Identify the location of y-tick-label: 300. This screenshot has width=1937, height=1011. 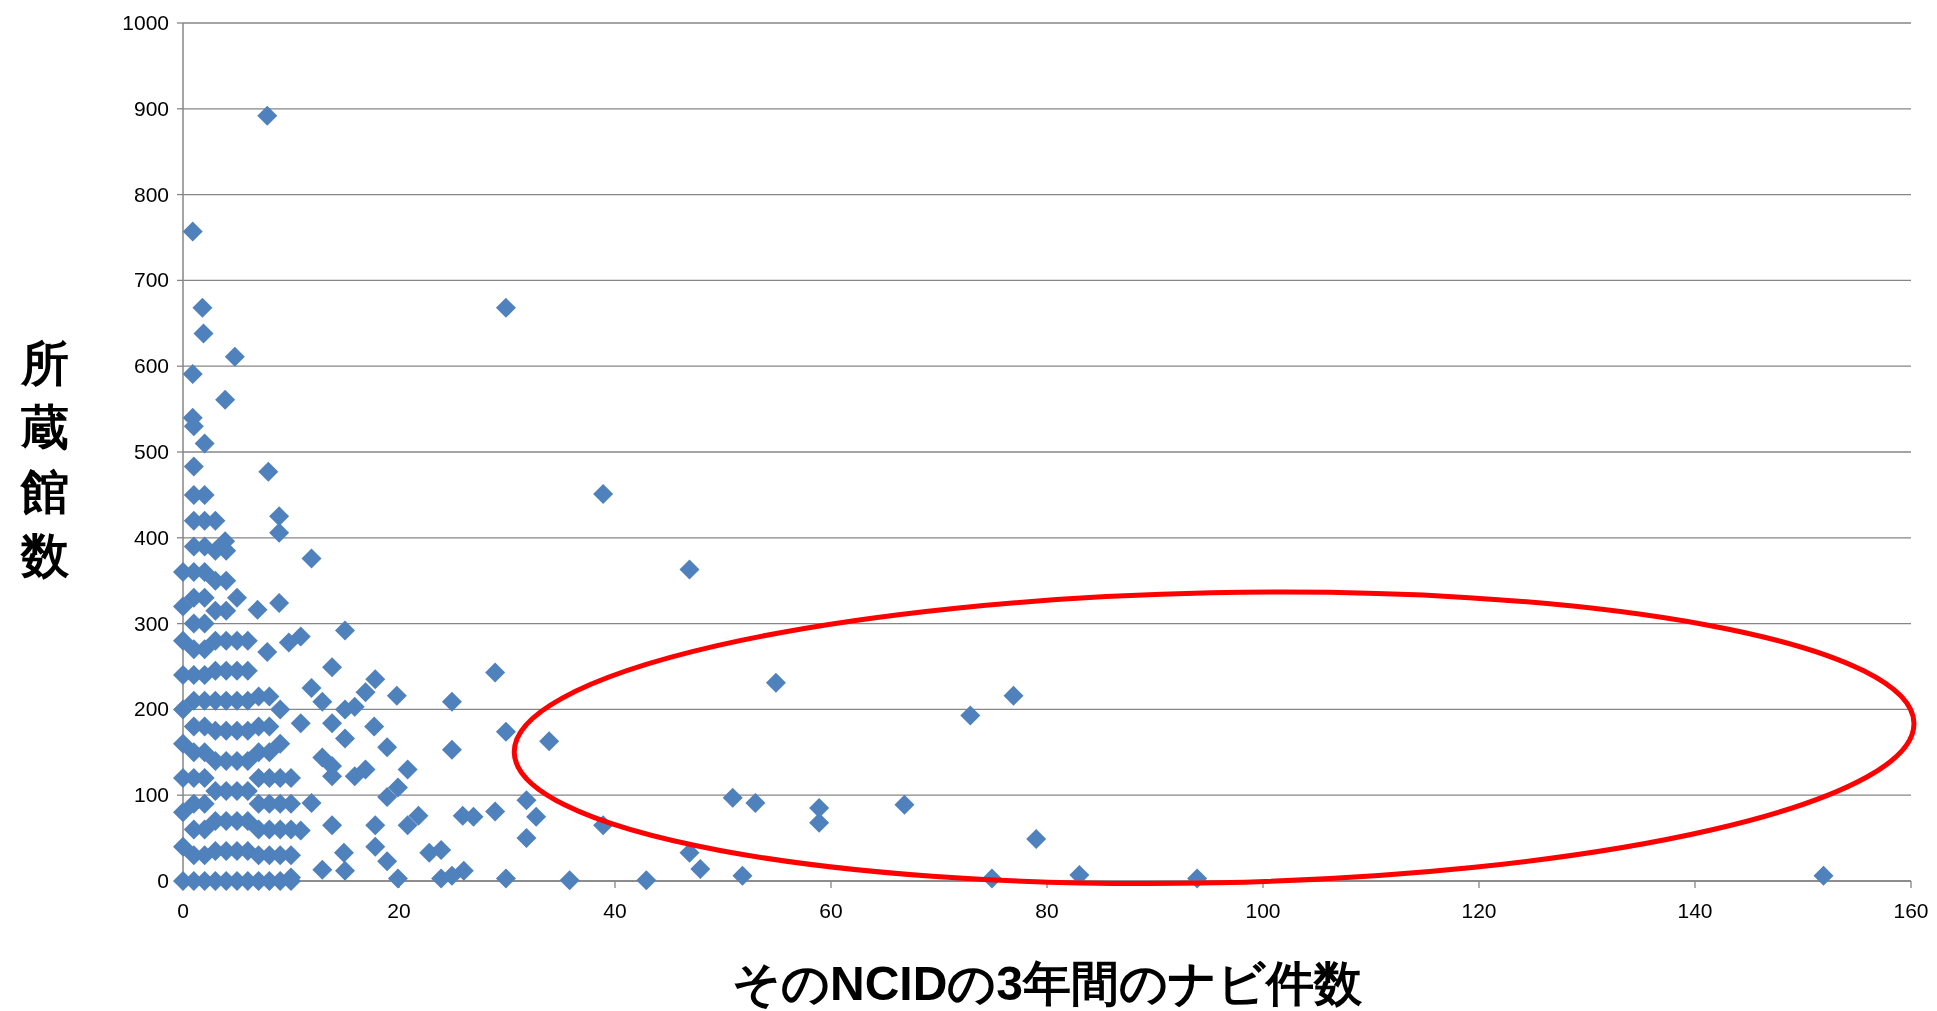
(151, 623).